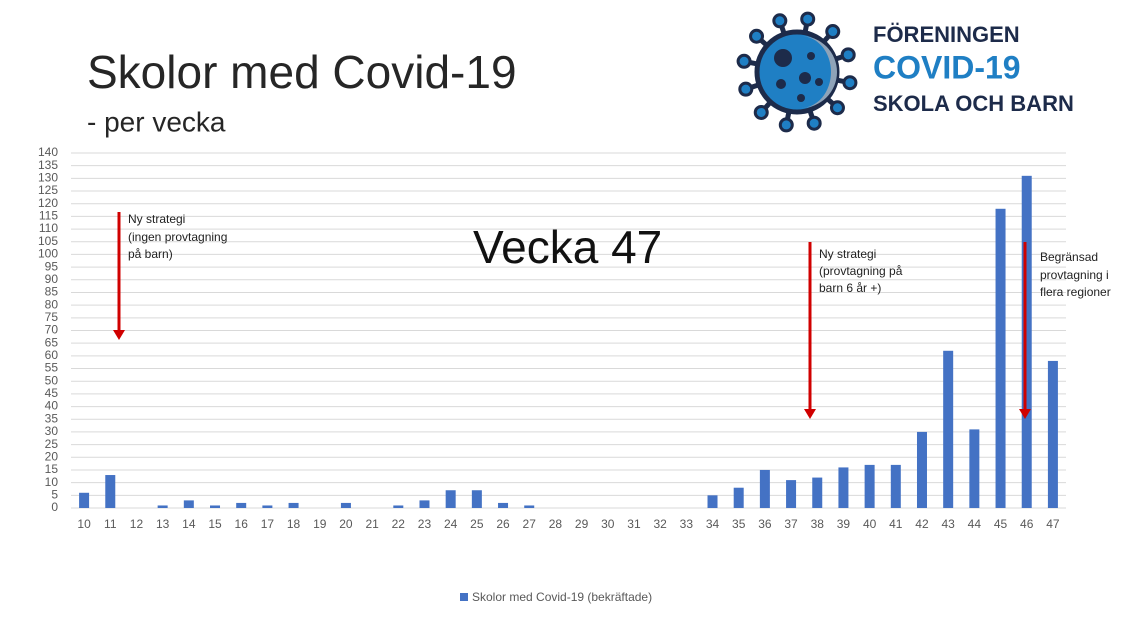 The image size is (1140, 641). I want to click on y-tick-label: 105, so click(48, 241).